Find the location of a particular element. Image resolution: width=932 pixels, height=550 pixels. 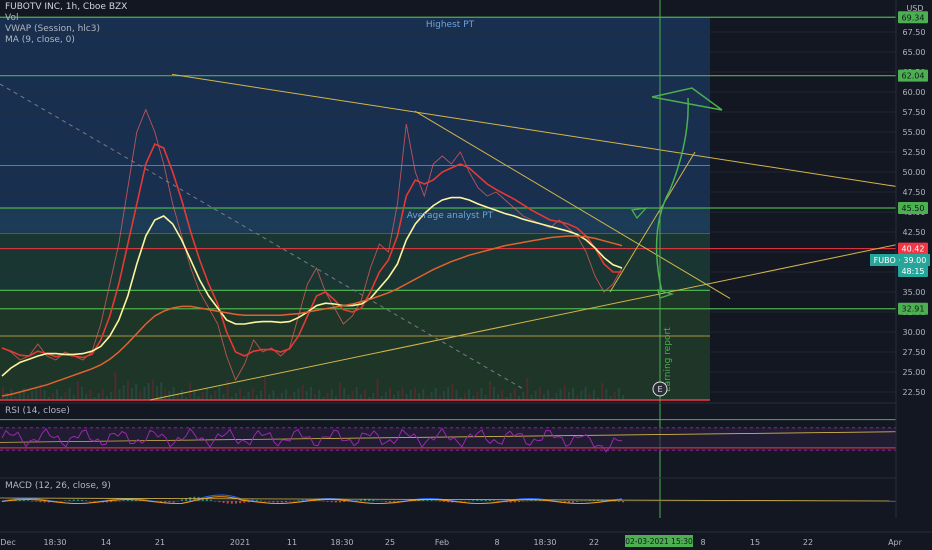

badge-45: 45.50 is located at coordinates (913, 208).